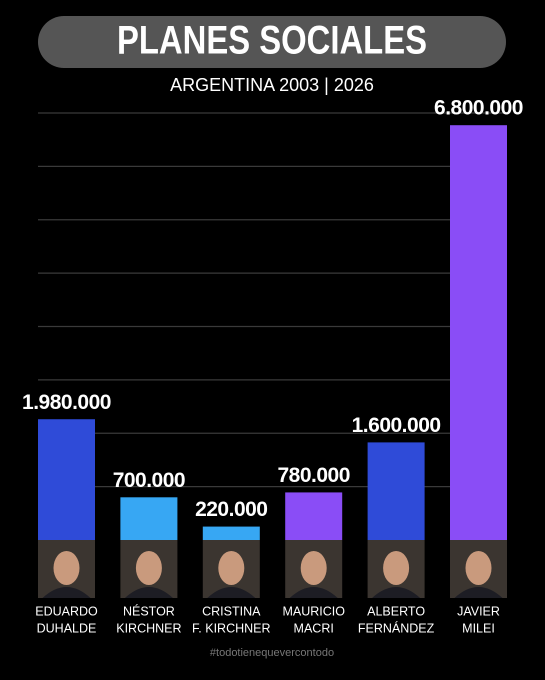  I want to click on value-label: 1.980.000, so click(66, 402).